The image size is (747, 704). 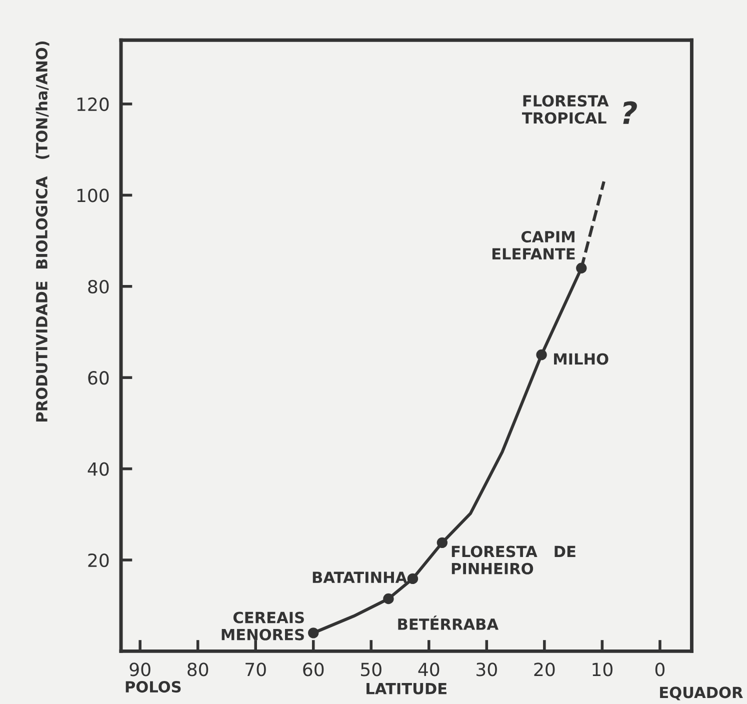 What do you see at coordinates (140, 669) in the screenshot?
I see `x-tick-label: 90` at bounding box center [140, 669].